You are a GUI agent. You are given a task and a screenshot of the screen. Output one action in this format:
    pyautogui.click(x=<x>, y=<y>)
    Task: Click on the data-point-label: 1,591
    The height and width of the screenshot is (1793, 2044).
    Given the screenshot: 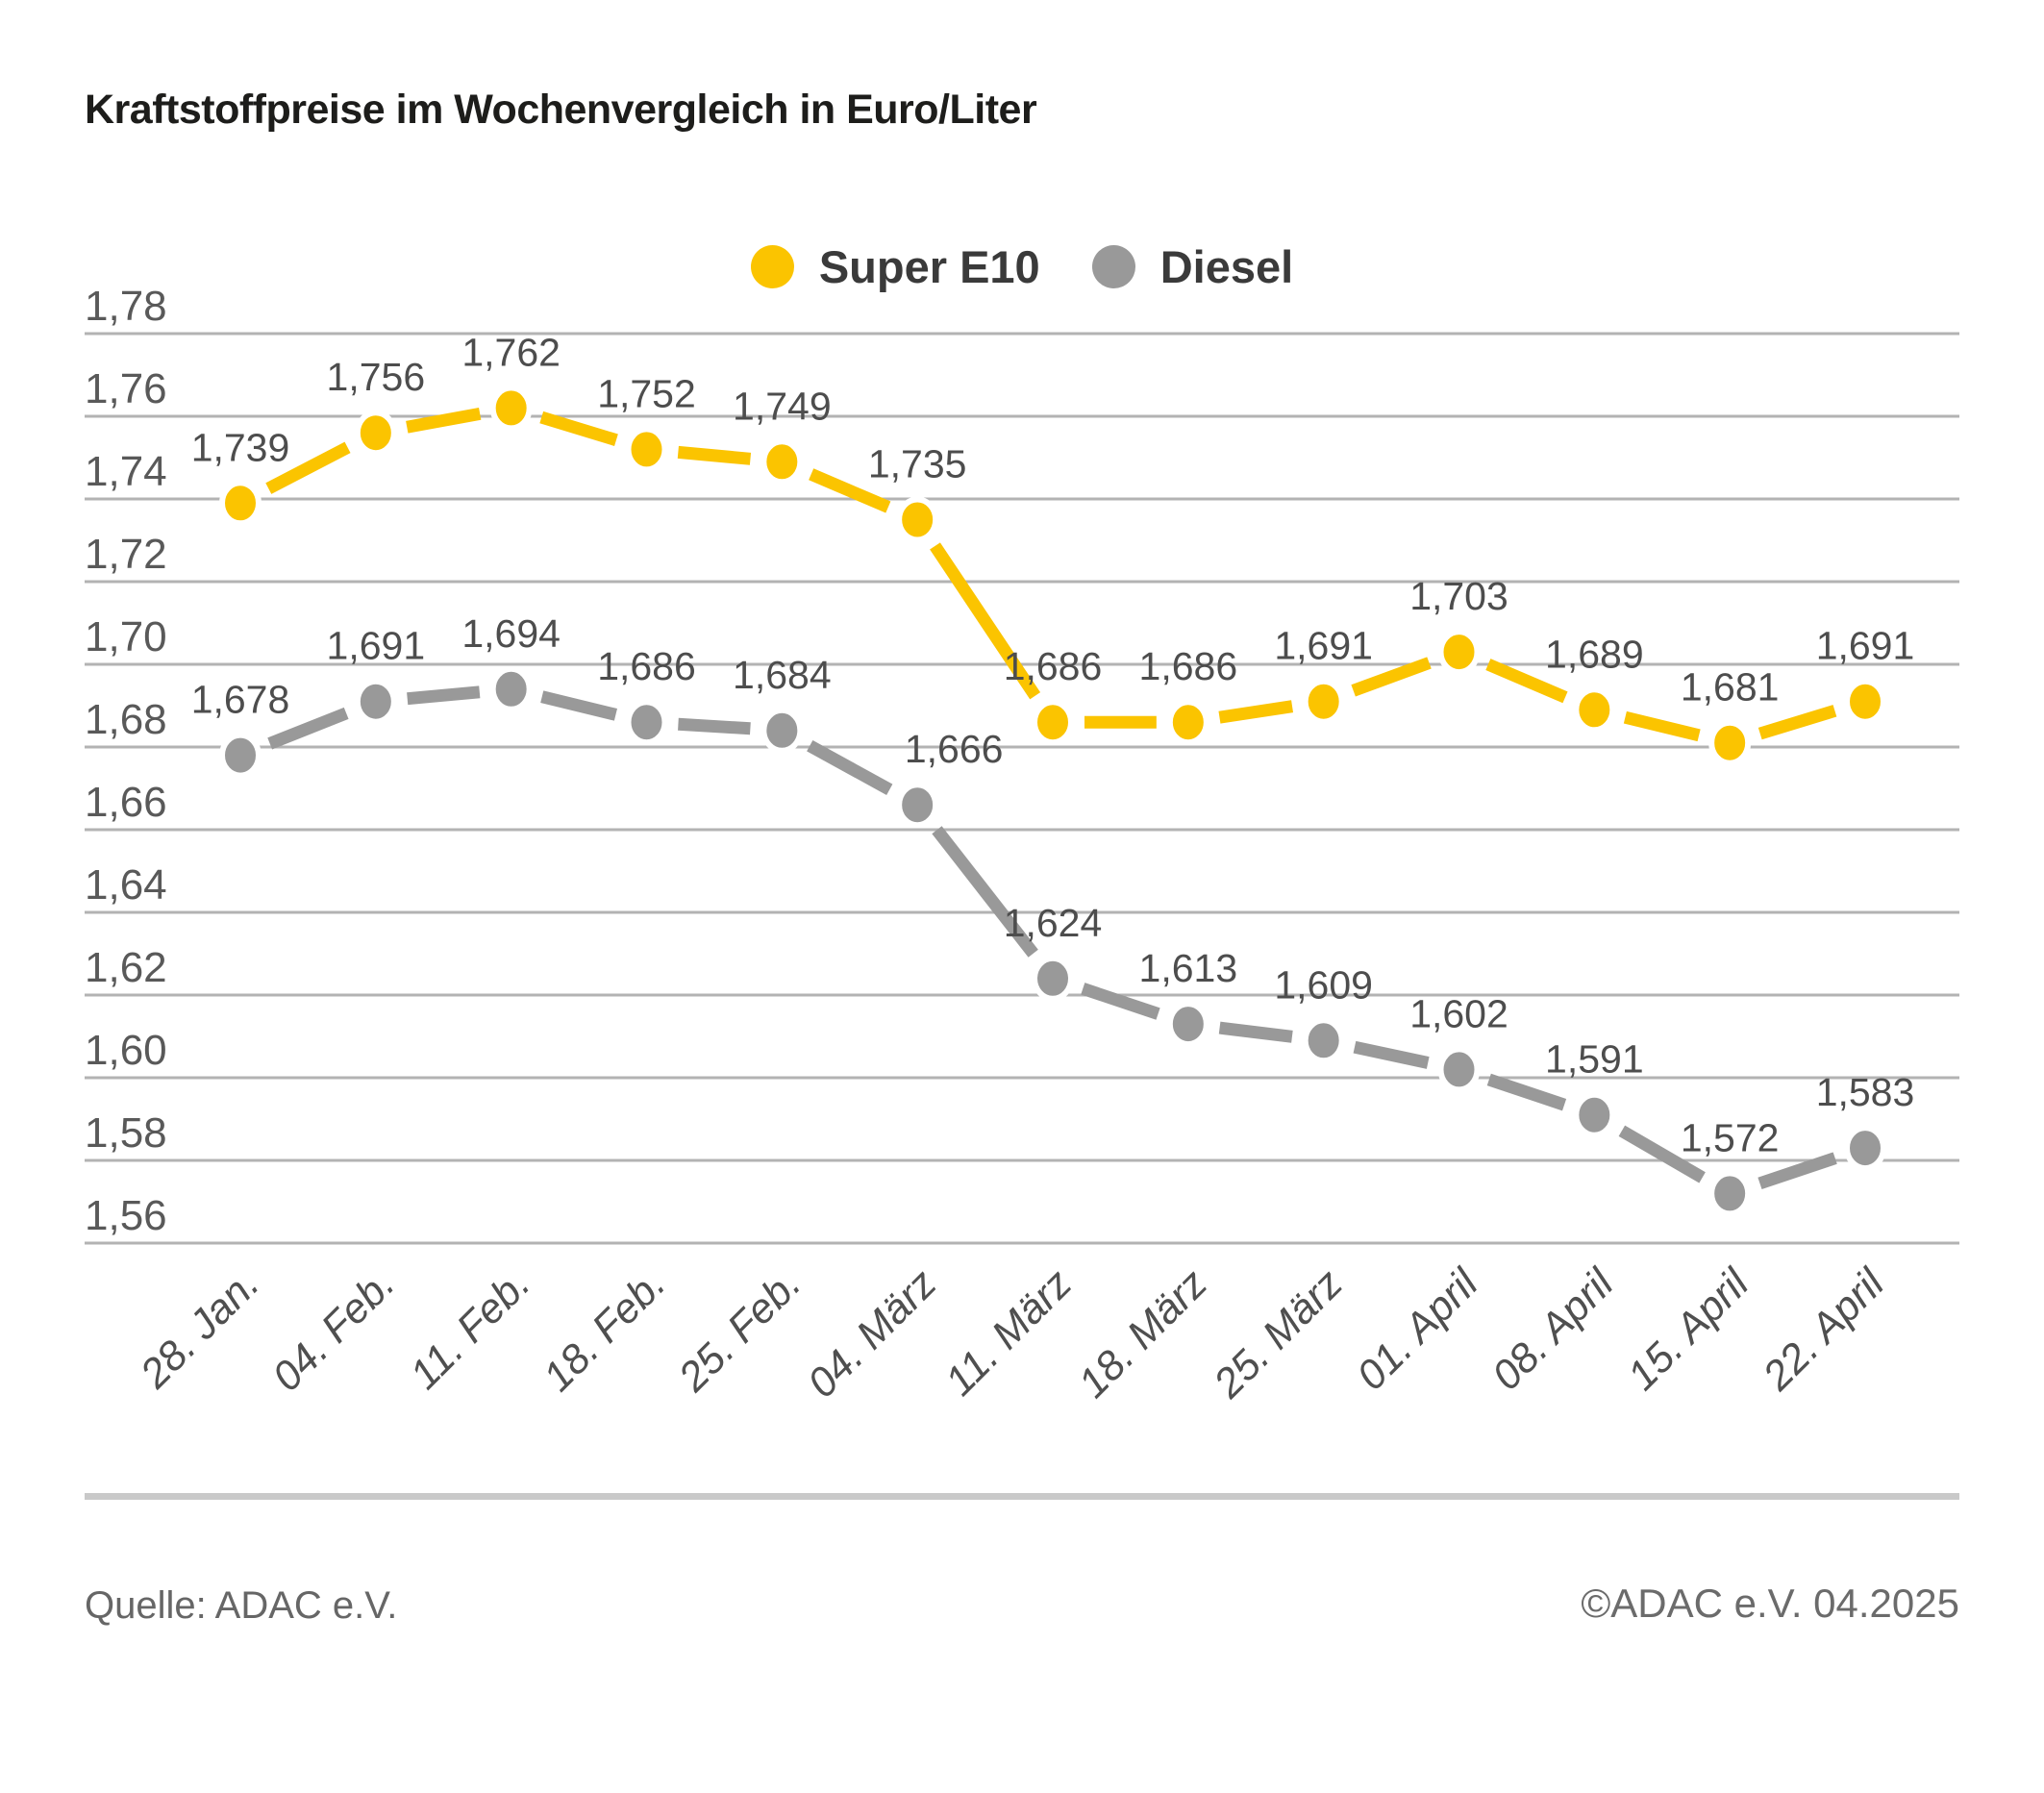 What is the action you would take?
    pyautogui.click(x=1594, y=1059)
    